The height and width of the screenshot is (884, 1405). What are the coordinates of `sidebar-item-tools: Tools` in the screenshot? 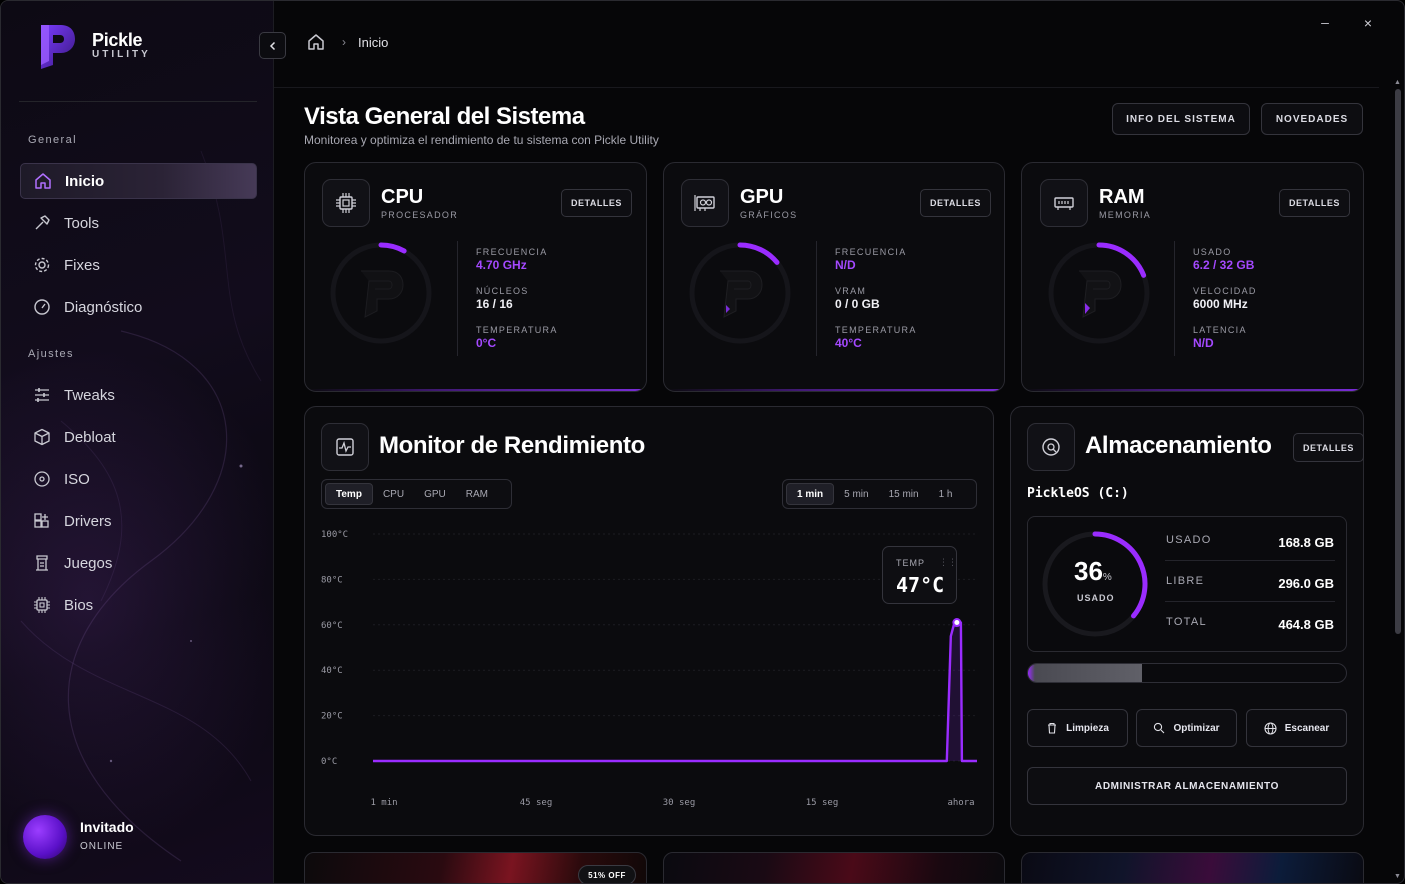 It's located at (138, 223).